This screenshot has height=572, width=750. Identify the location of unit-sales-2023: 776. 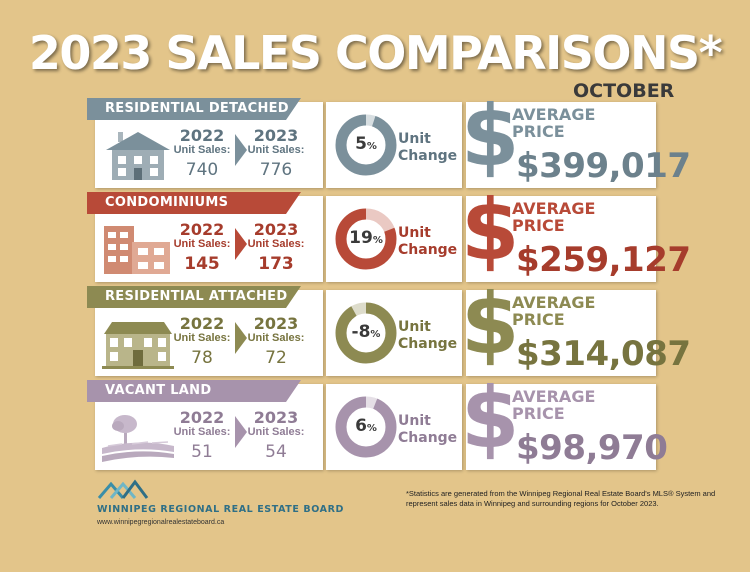
(276, 170).